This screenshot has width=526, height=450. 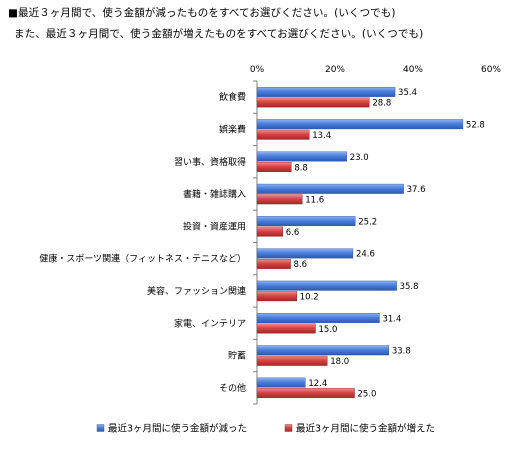 What do you see at coordinates (381, 104) in the screenshot?
I see `value-label-increased: 28.8` at bounding box center [381, 104].